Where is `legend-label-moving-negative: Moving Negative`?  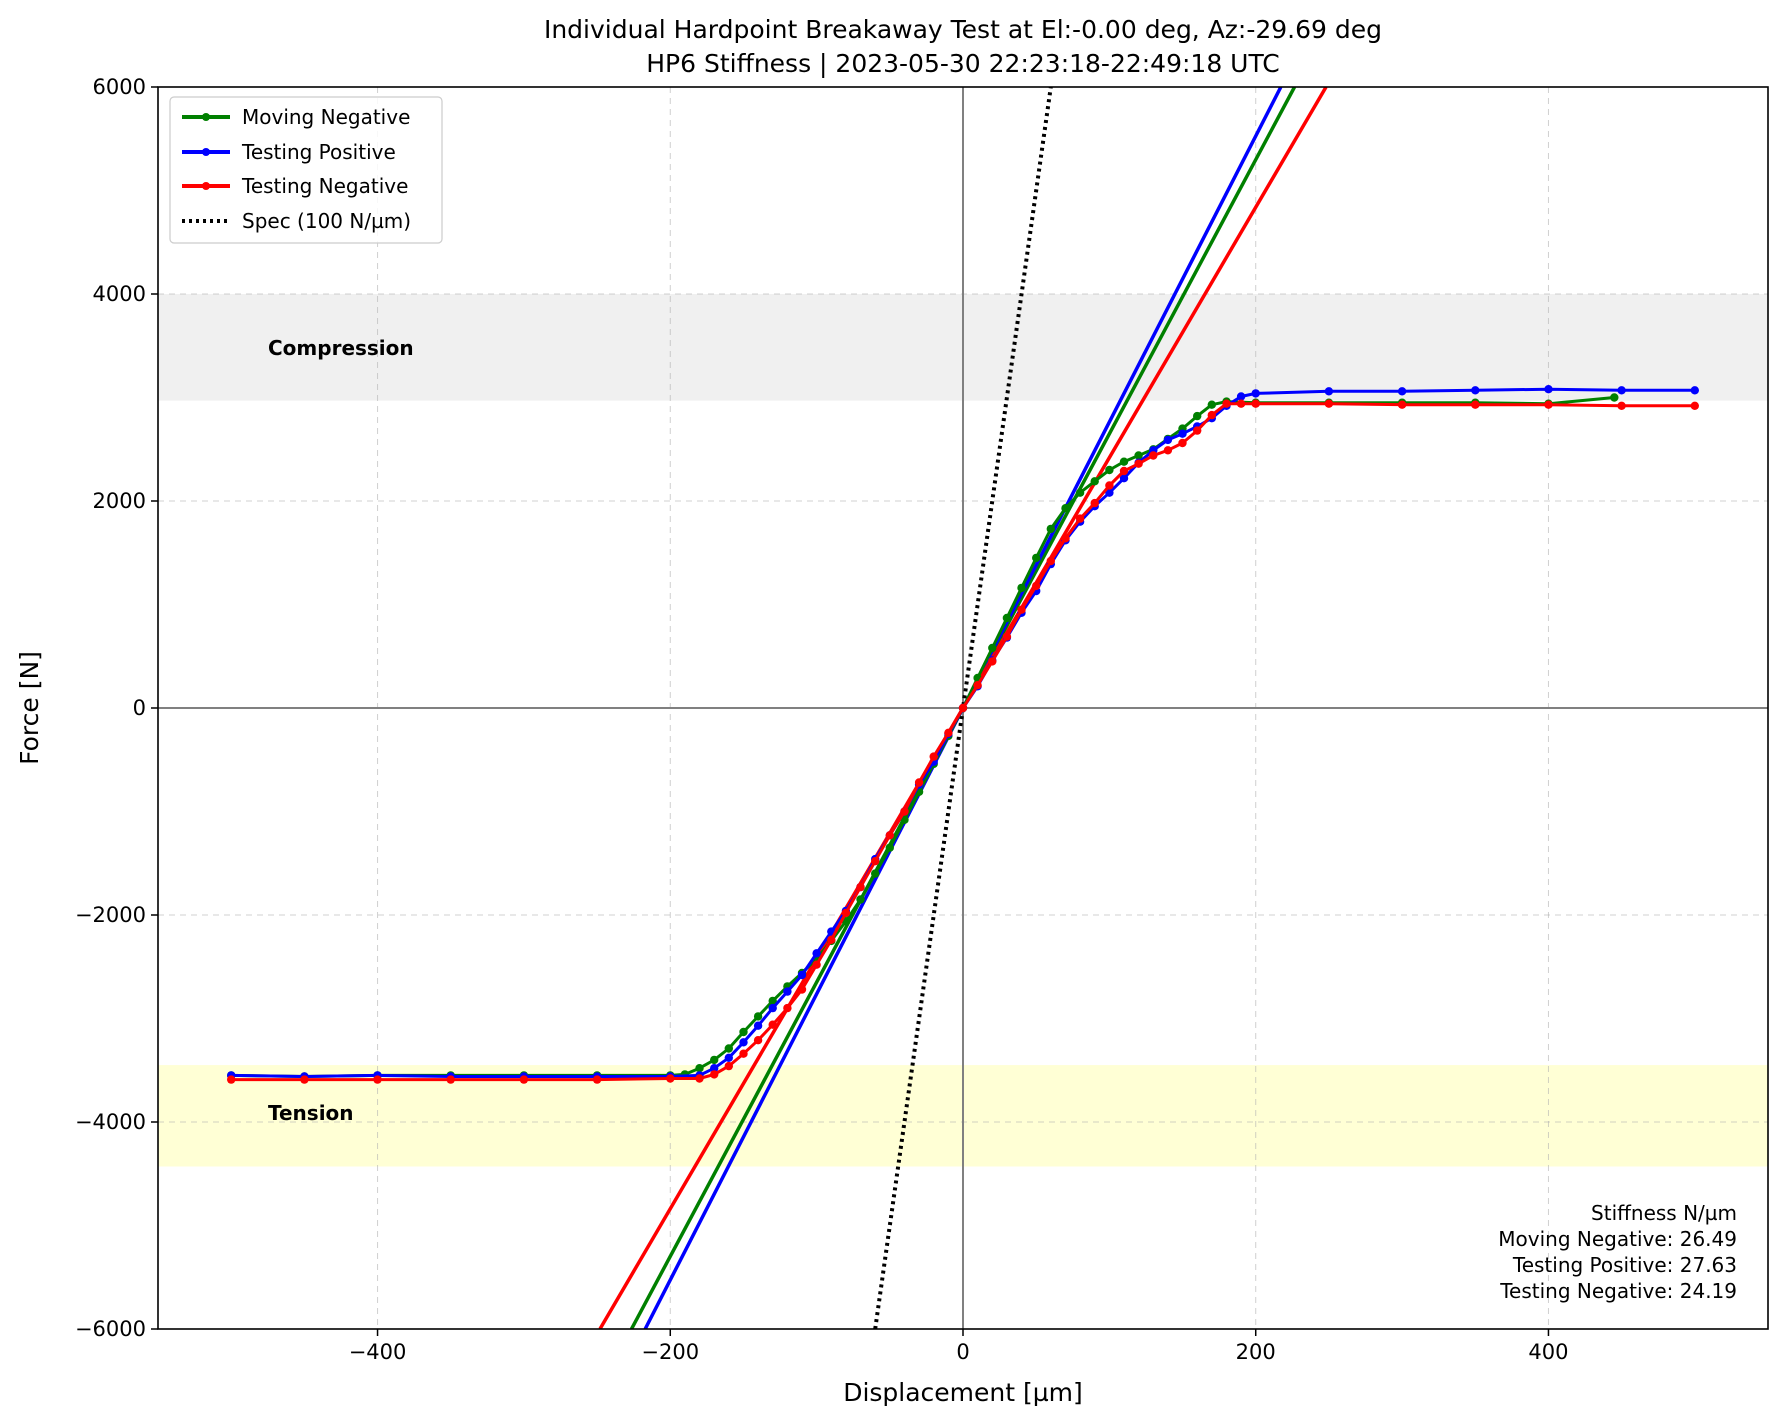
legend-label-moving-negative: Moving Negative is located at coordinates (326, 117).